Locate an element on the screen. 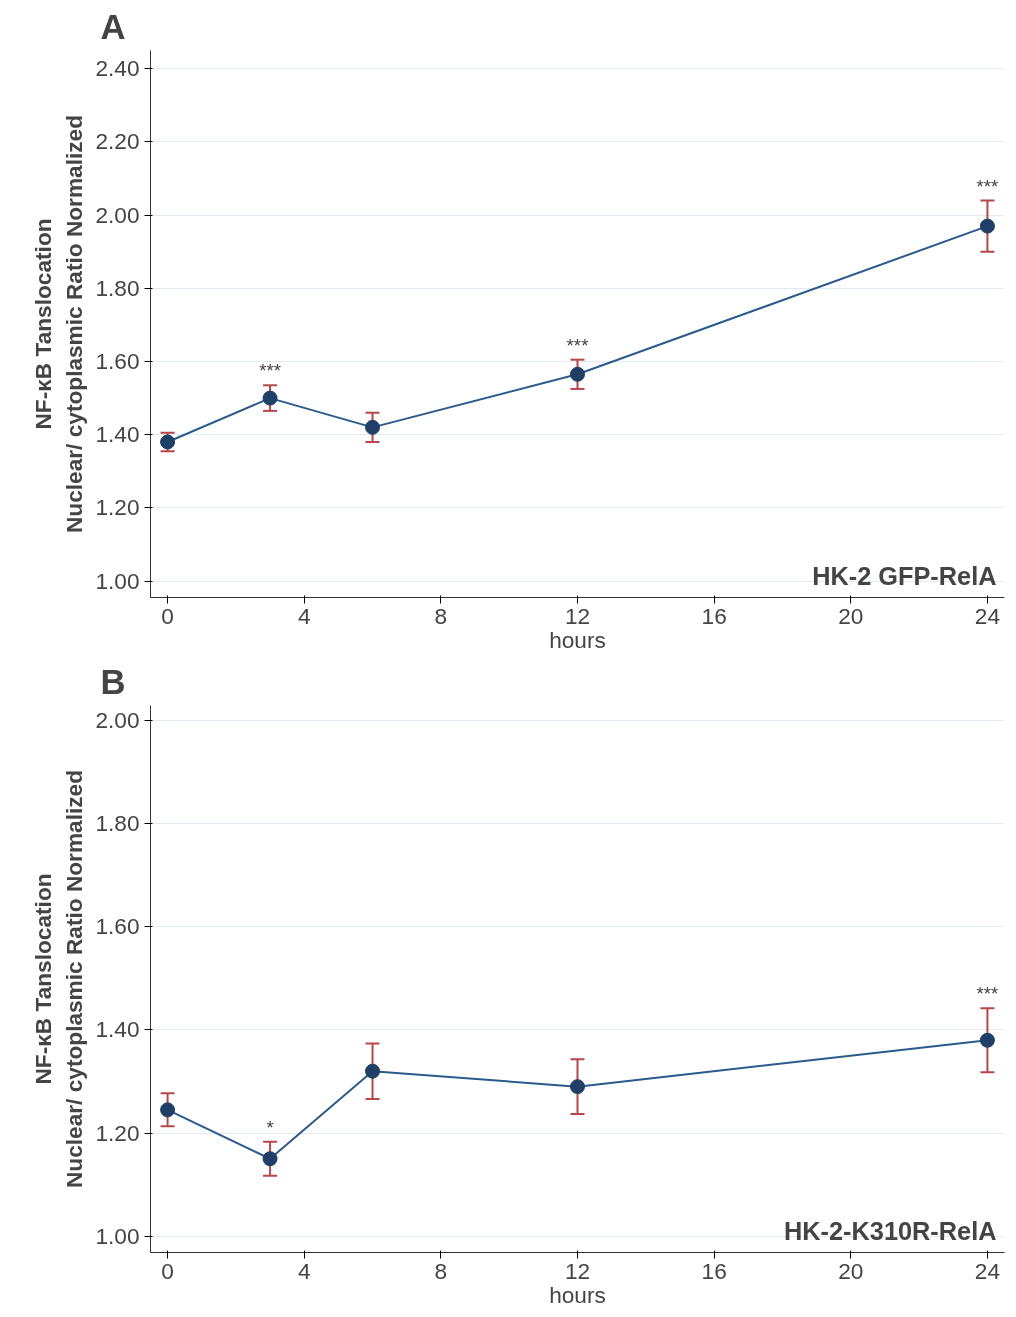 Image resolution: width=1016 pixels, height=1317 pixels. y-tick-label: 2.20 is located at coordinates (117, 141).